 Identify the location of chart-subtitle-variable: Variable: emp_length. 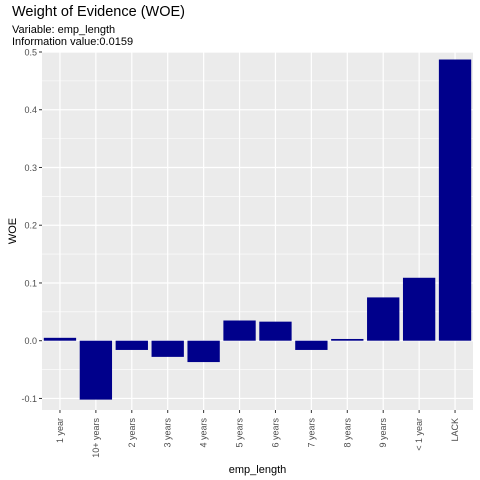
(64, 30).